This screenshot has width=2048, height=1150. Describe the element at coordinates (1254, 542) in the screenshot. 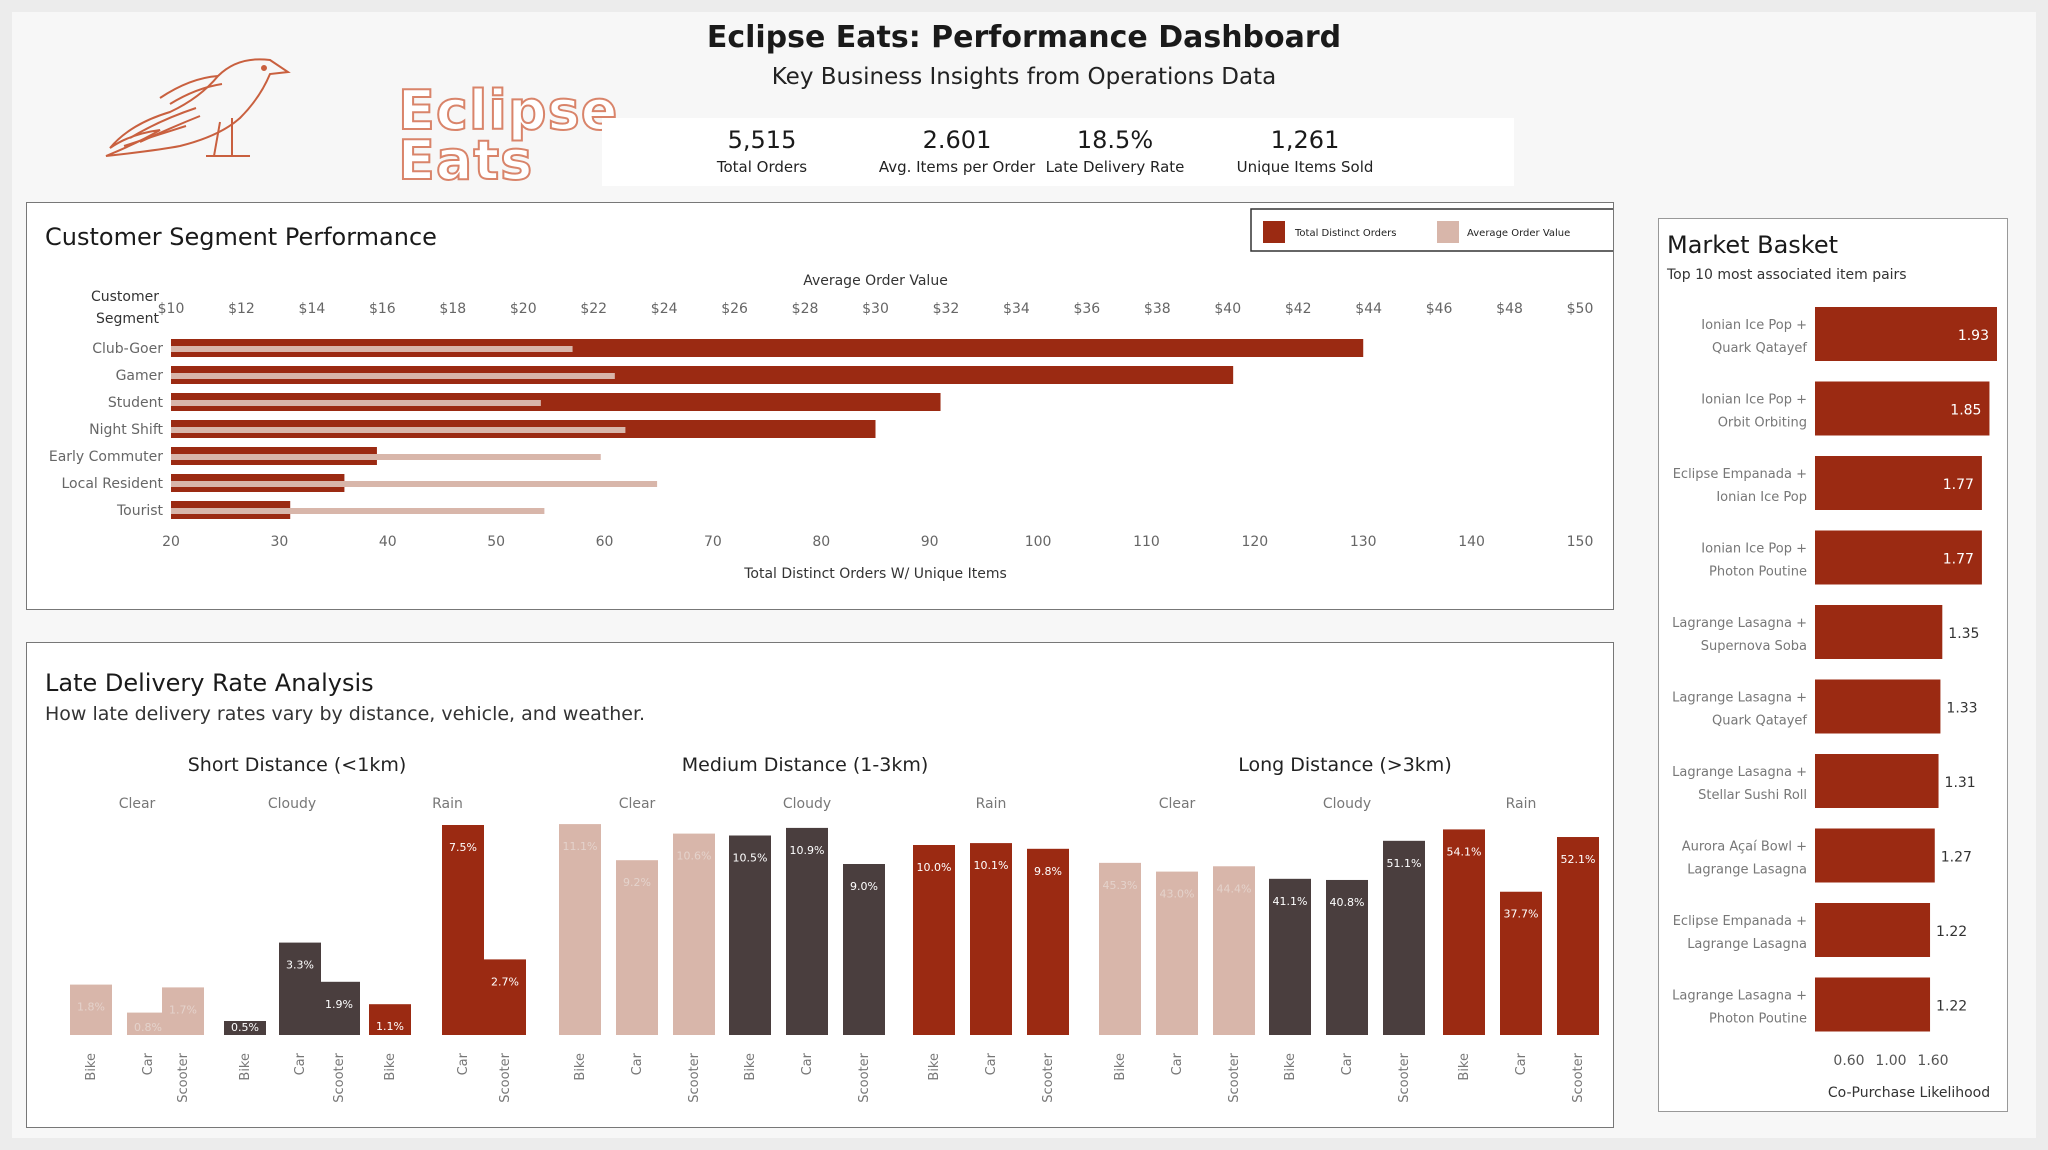

I see `x-tick-label: 120` at that location.